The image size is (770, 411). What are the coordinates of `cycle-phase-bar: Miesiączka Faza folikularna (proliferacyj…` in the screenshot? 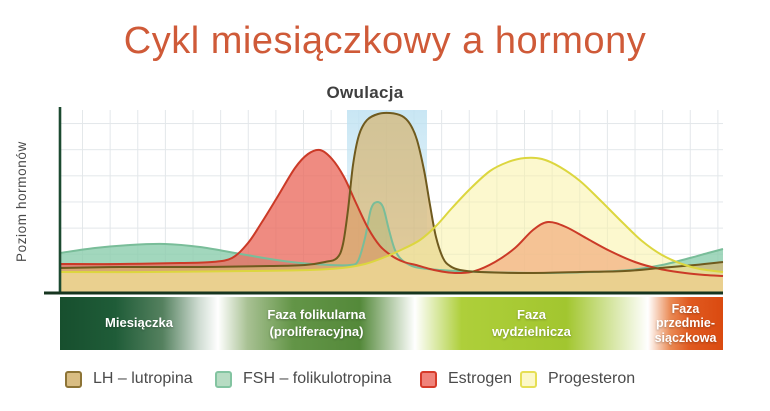 It's located at (391, 323).